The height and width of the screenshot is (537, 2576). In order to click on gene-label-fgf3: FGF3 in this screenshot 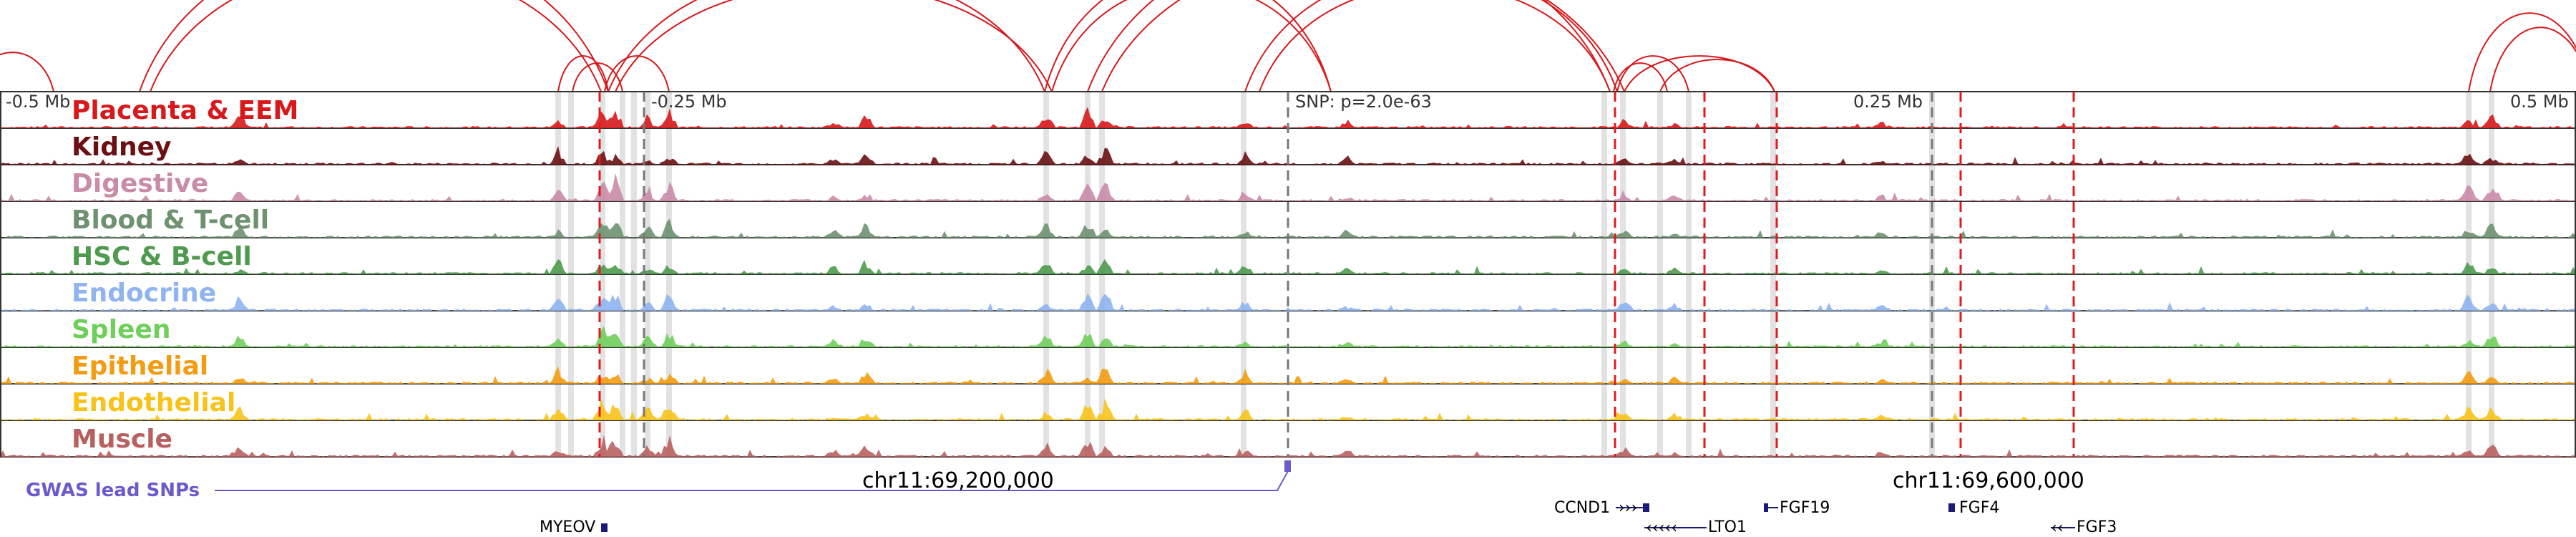, I will do `click(2097, 527)`.